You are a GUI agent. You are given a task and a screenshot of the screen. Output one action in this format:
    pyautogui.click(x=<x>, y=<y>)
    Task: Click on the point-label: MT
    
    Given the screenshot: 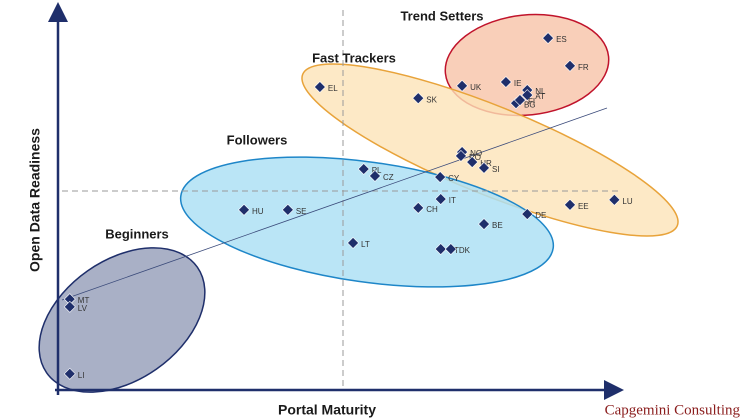 What is the action you would take?
    pyautogui.click(x=84, y=300)
    